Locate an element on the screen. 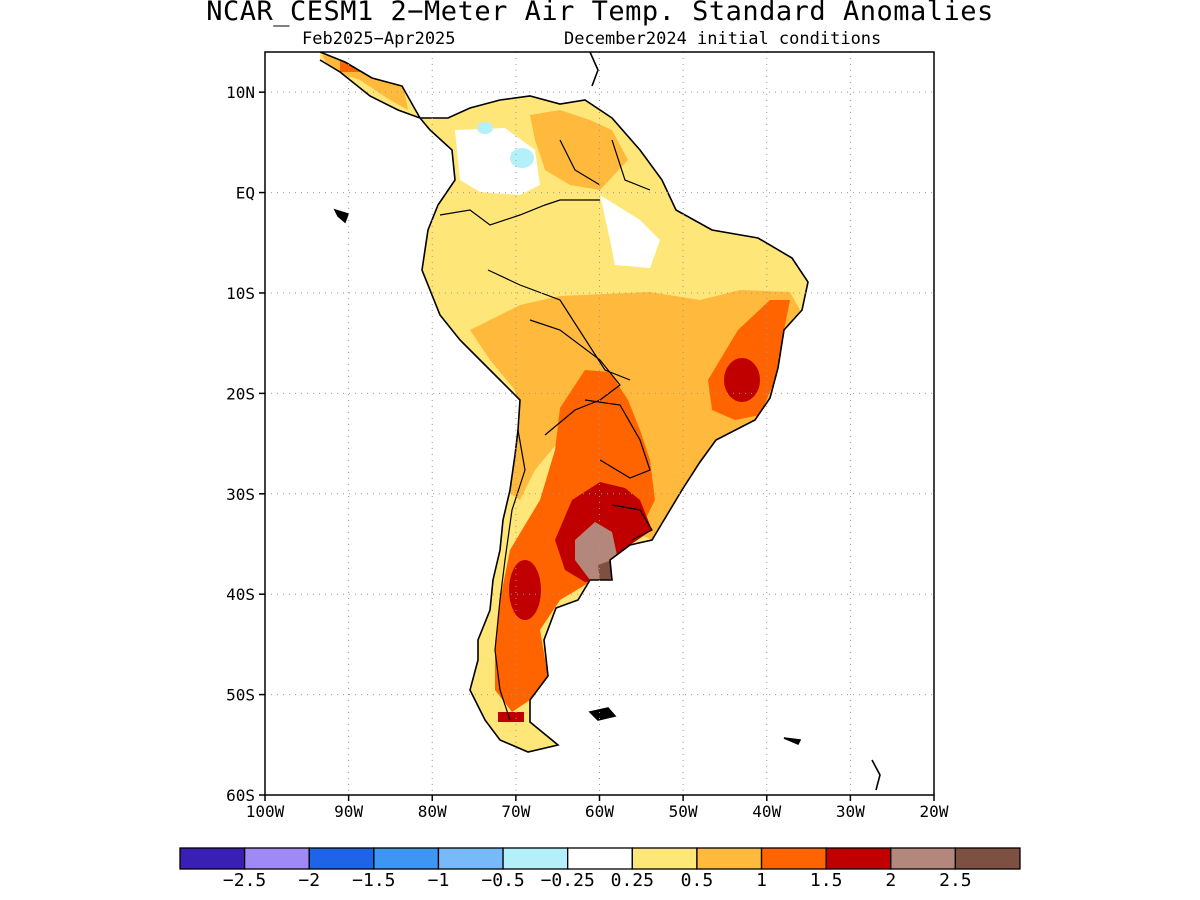 This screenshot has width=1200, height=900. lon-tick-label: 40W is located at coordinates (766, 811).